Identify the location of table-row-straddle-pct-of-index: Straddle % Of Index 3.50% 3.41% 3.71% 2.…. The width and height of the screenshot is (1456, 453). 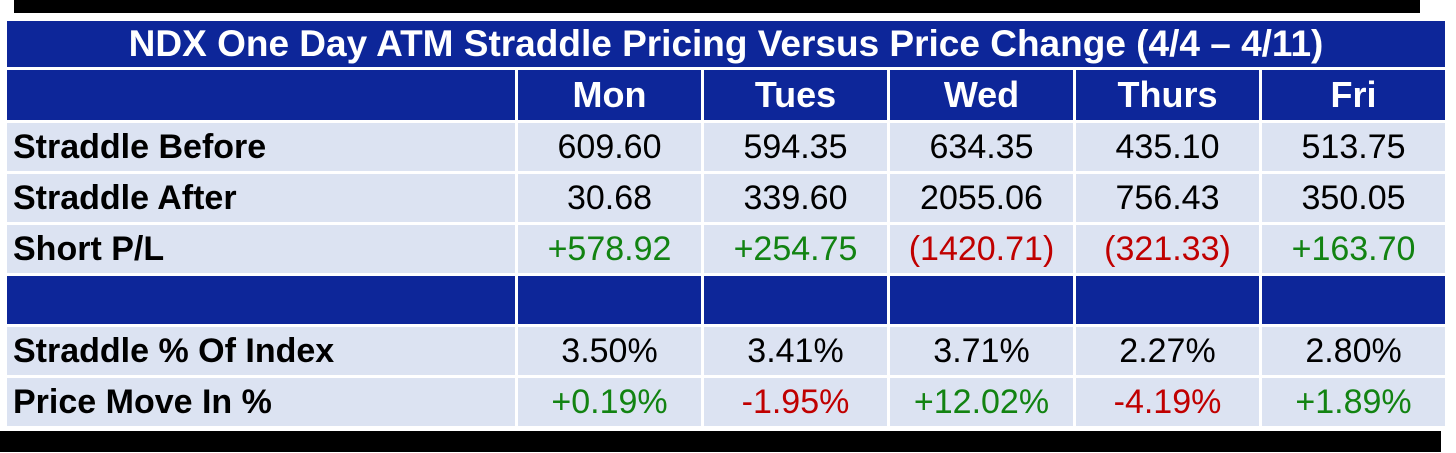
(726, 351).